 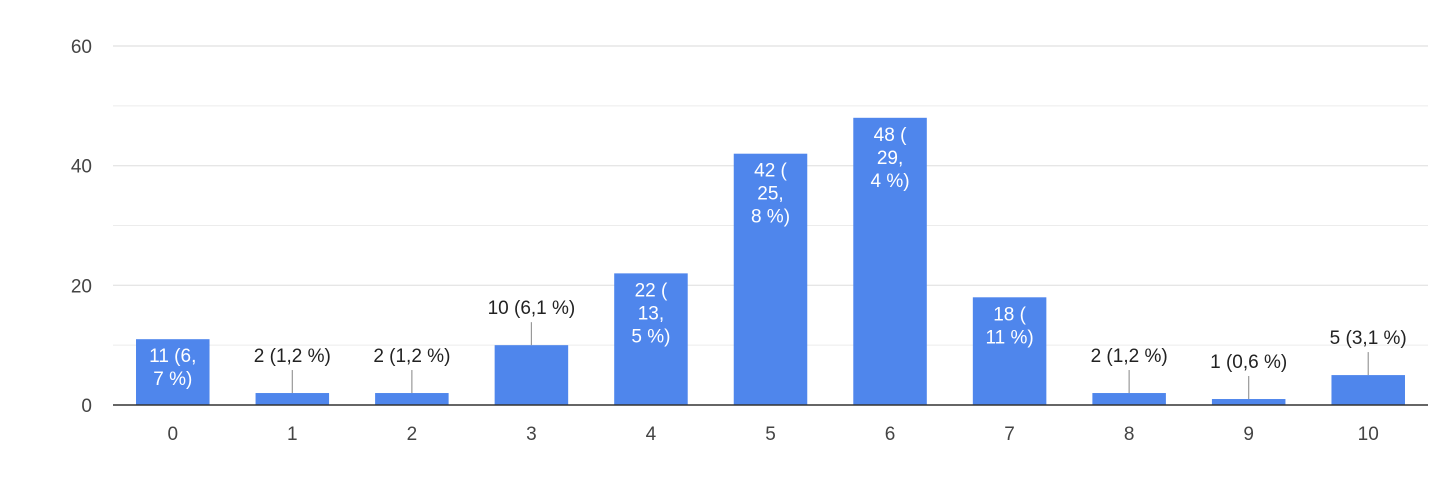 I want to click on y-tick-label: 0, so click(x=86, y=406).